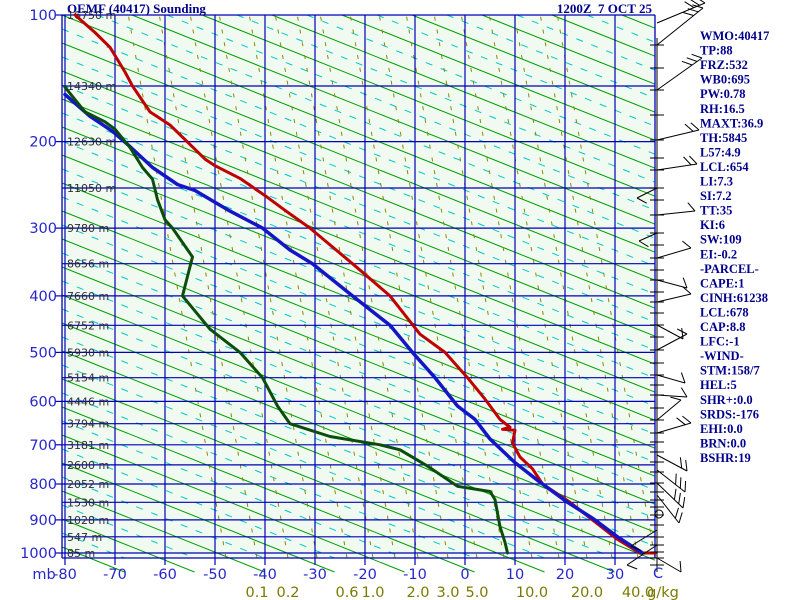  I want to click on mixing-ratio-label: 0.6, so click(346, 592).